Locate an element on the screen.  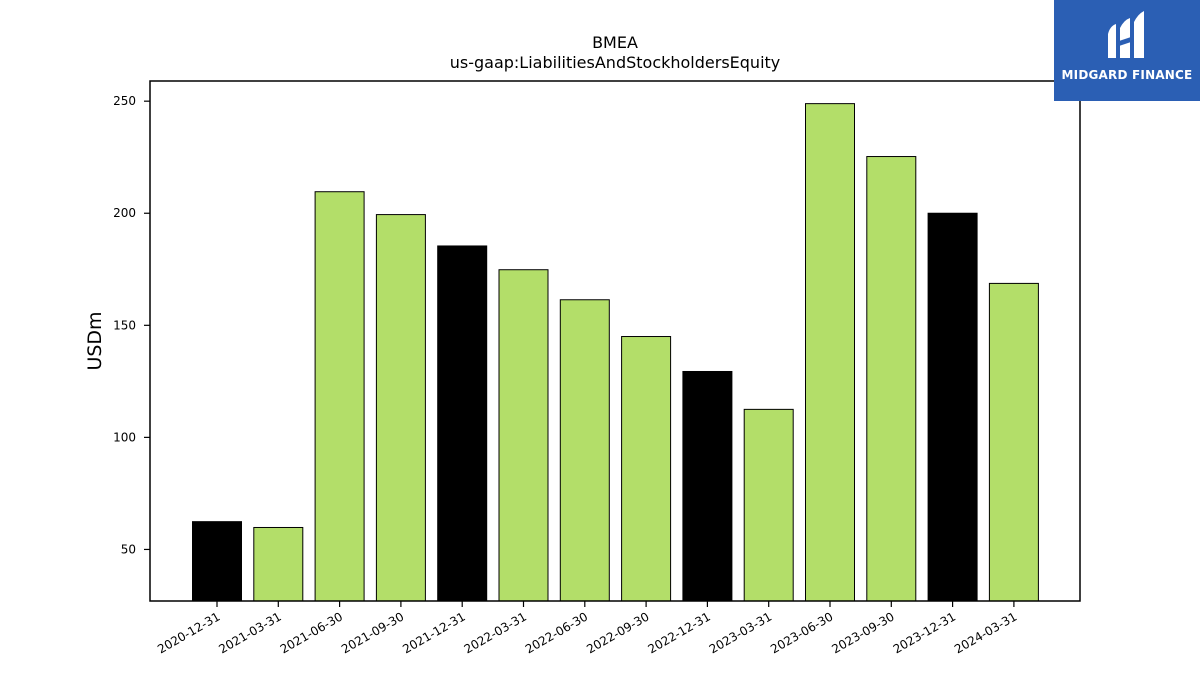
y-axis-ticks: 50 100 150 200 250 is located at coordinates (131, 325).